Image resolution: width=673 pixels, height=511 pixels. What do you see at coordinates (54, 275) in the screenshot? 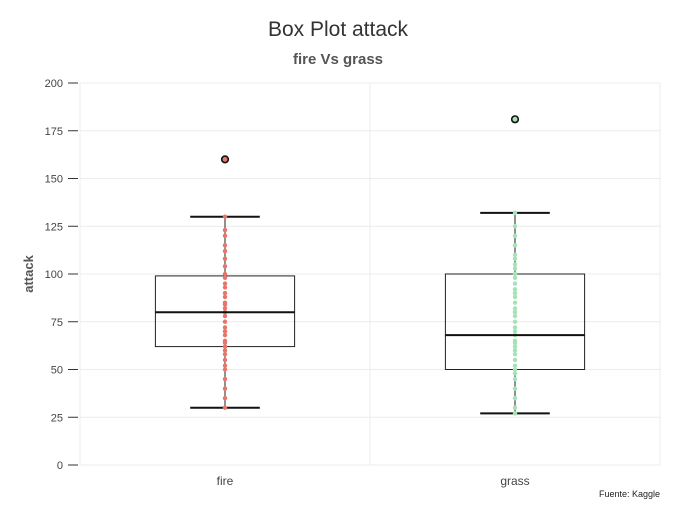
I see `y-tick-label: 100` at bounding box center [54, 275].